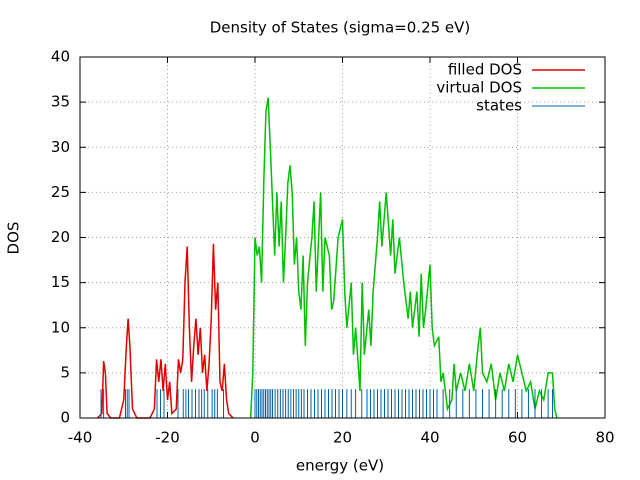 The image size is (640, 480). What do you see at coordinates (60, 192) in the screenshot?
I see `y-tick-label: 25` at bounding box center [60, 192].